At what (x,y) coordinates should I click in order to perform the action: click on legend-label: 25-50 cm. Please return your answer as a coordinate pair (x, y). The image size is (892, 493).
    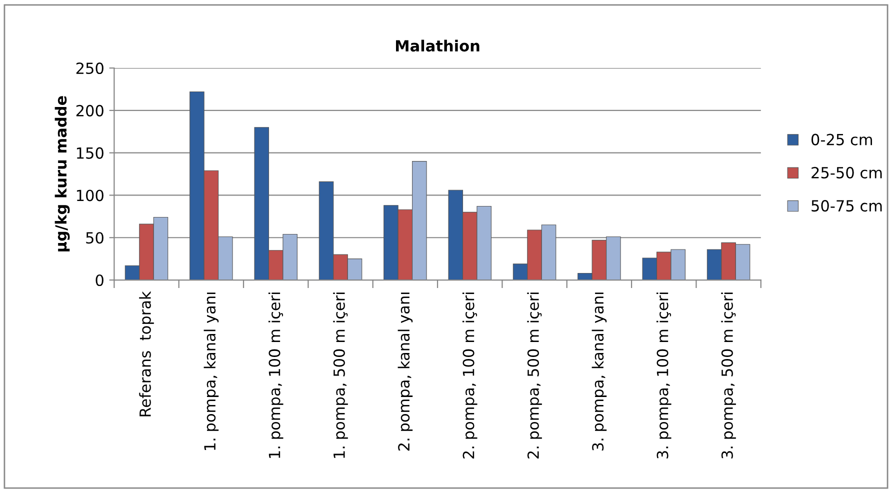
    Looking at the image, I should click on (847, 172).